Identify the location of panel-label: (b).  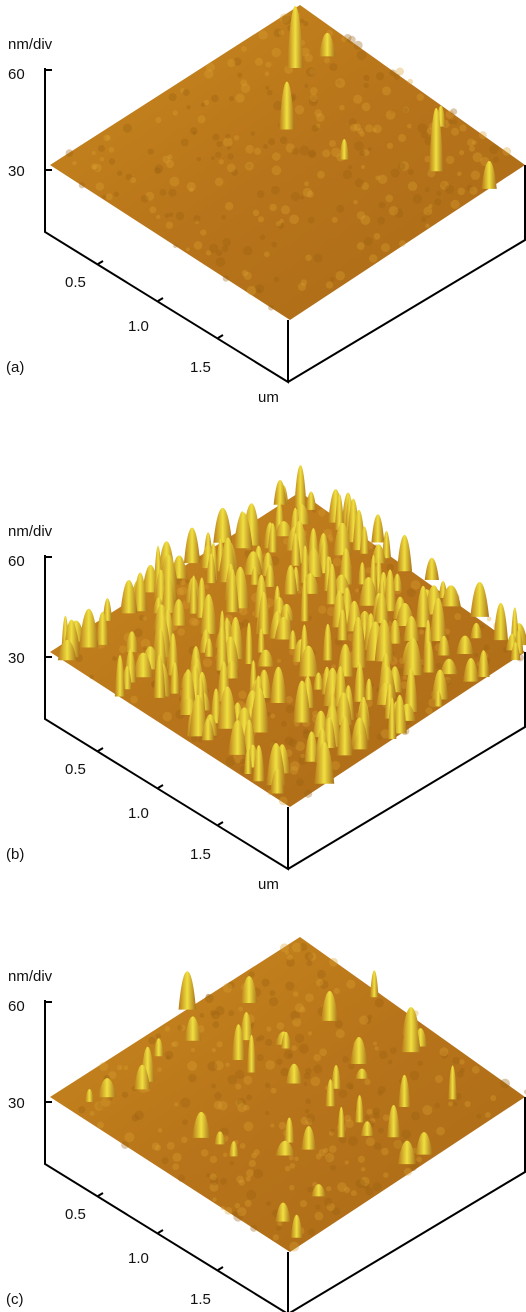
(15, 854).